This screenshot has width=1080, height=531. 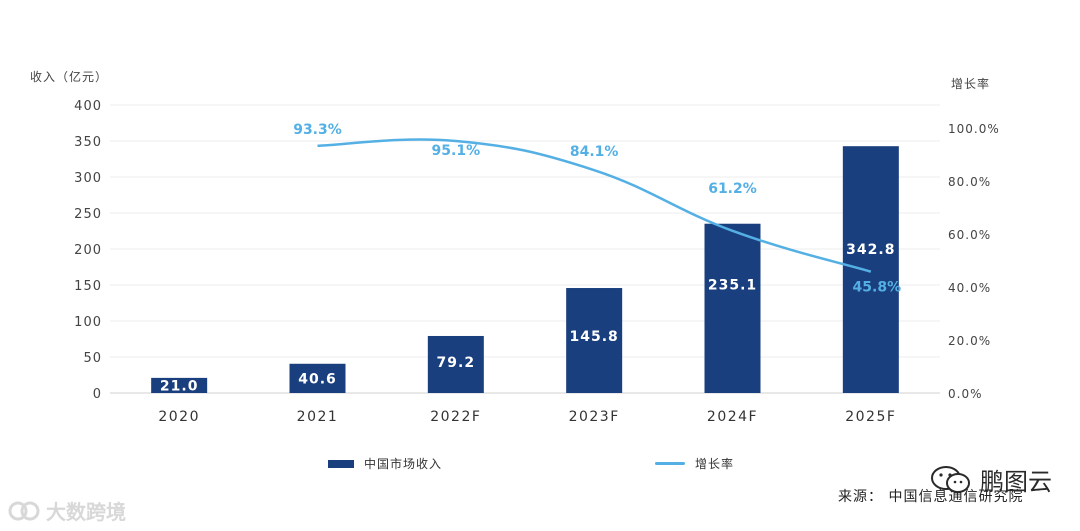 What do you see at coordinates (974, 129) in the screenshot?
I see `y-right-tick-label: 100.0%` at bounding box center [974, 129].